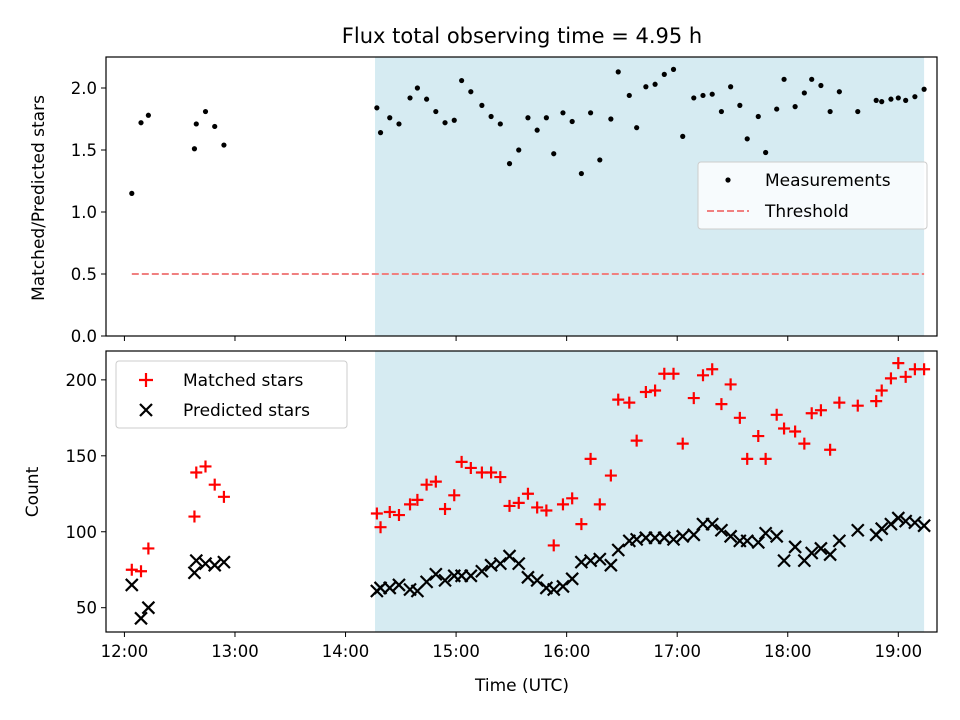 The height and width of the screenshot is (720, 960). What do you see at coordinates (84, 212) in the screenshot?
I see `y-tick-label: 1.0` at bounding box center [84, 212].